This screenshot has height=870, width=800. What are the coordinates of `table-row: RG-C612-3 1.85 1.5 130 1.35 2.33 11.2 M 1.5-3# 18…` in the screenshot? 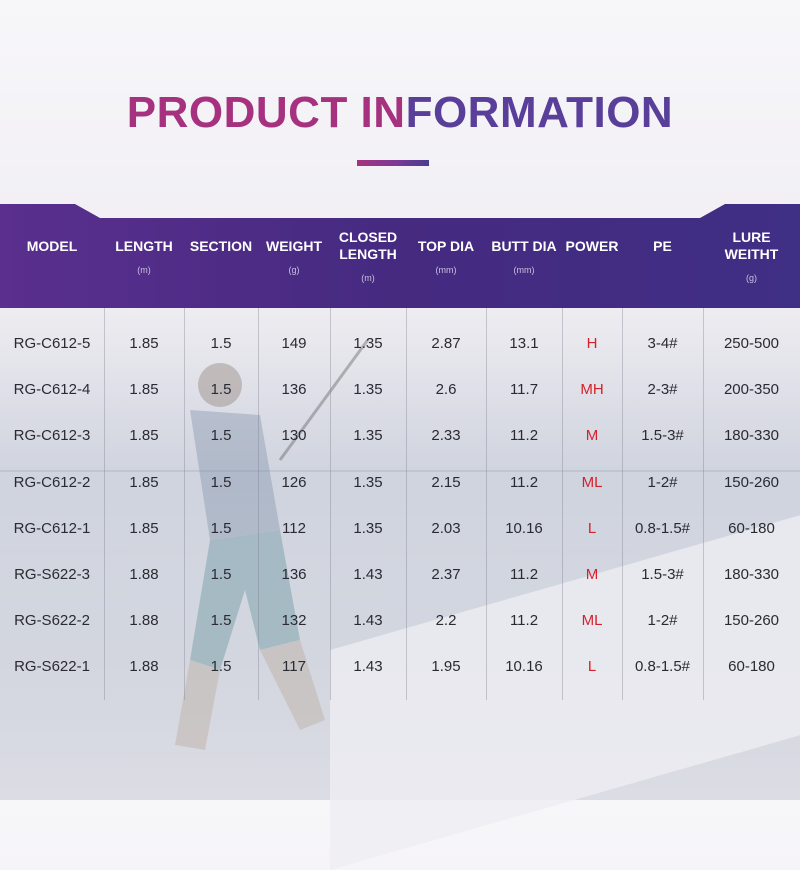 It's located at (400, 436).